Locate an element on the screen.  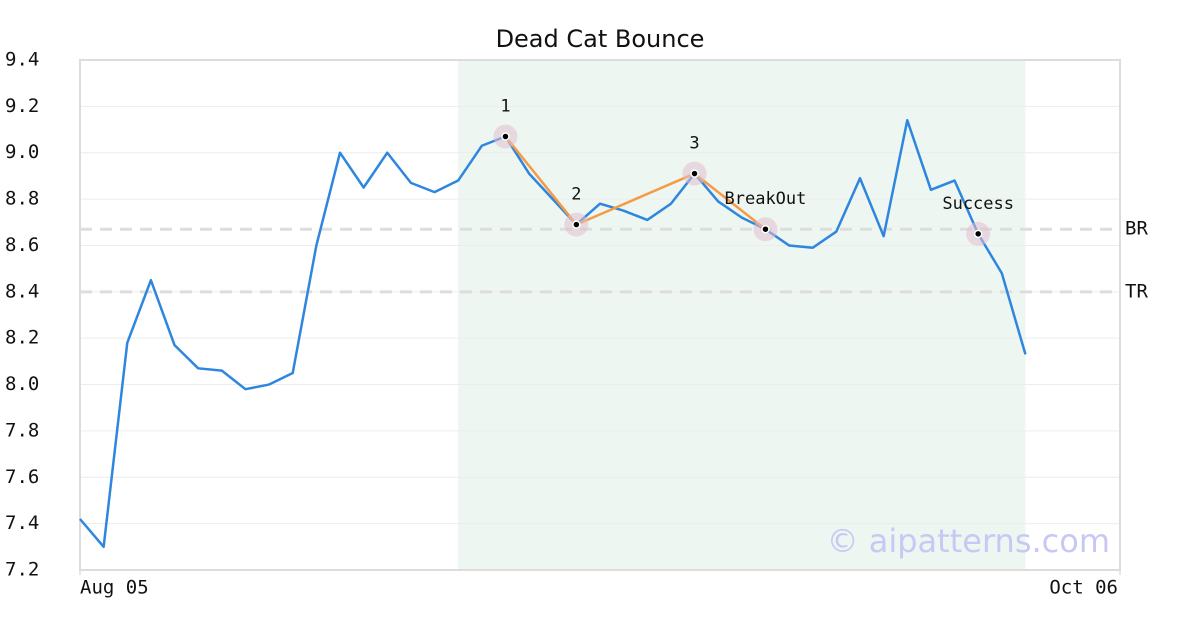
watermark: © aipatterns.com is located at coordinates (968, 541).